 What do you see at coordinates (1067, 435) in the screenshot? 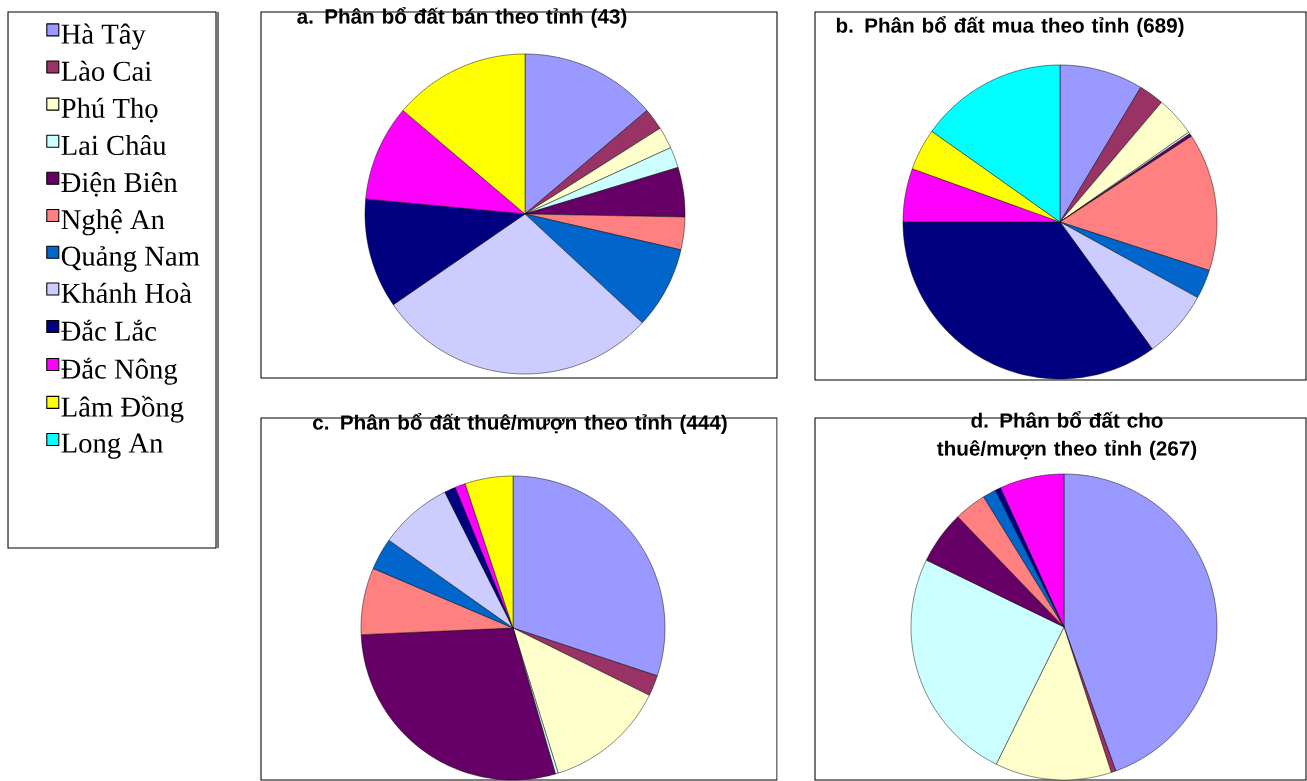
I see `chart-title: d. Phân bổ đất cho thuê/mượn theo tỉnh (267)` at bounding box center [1067, 435].